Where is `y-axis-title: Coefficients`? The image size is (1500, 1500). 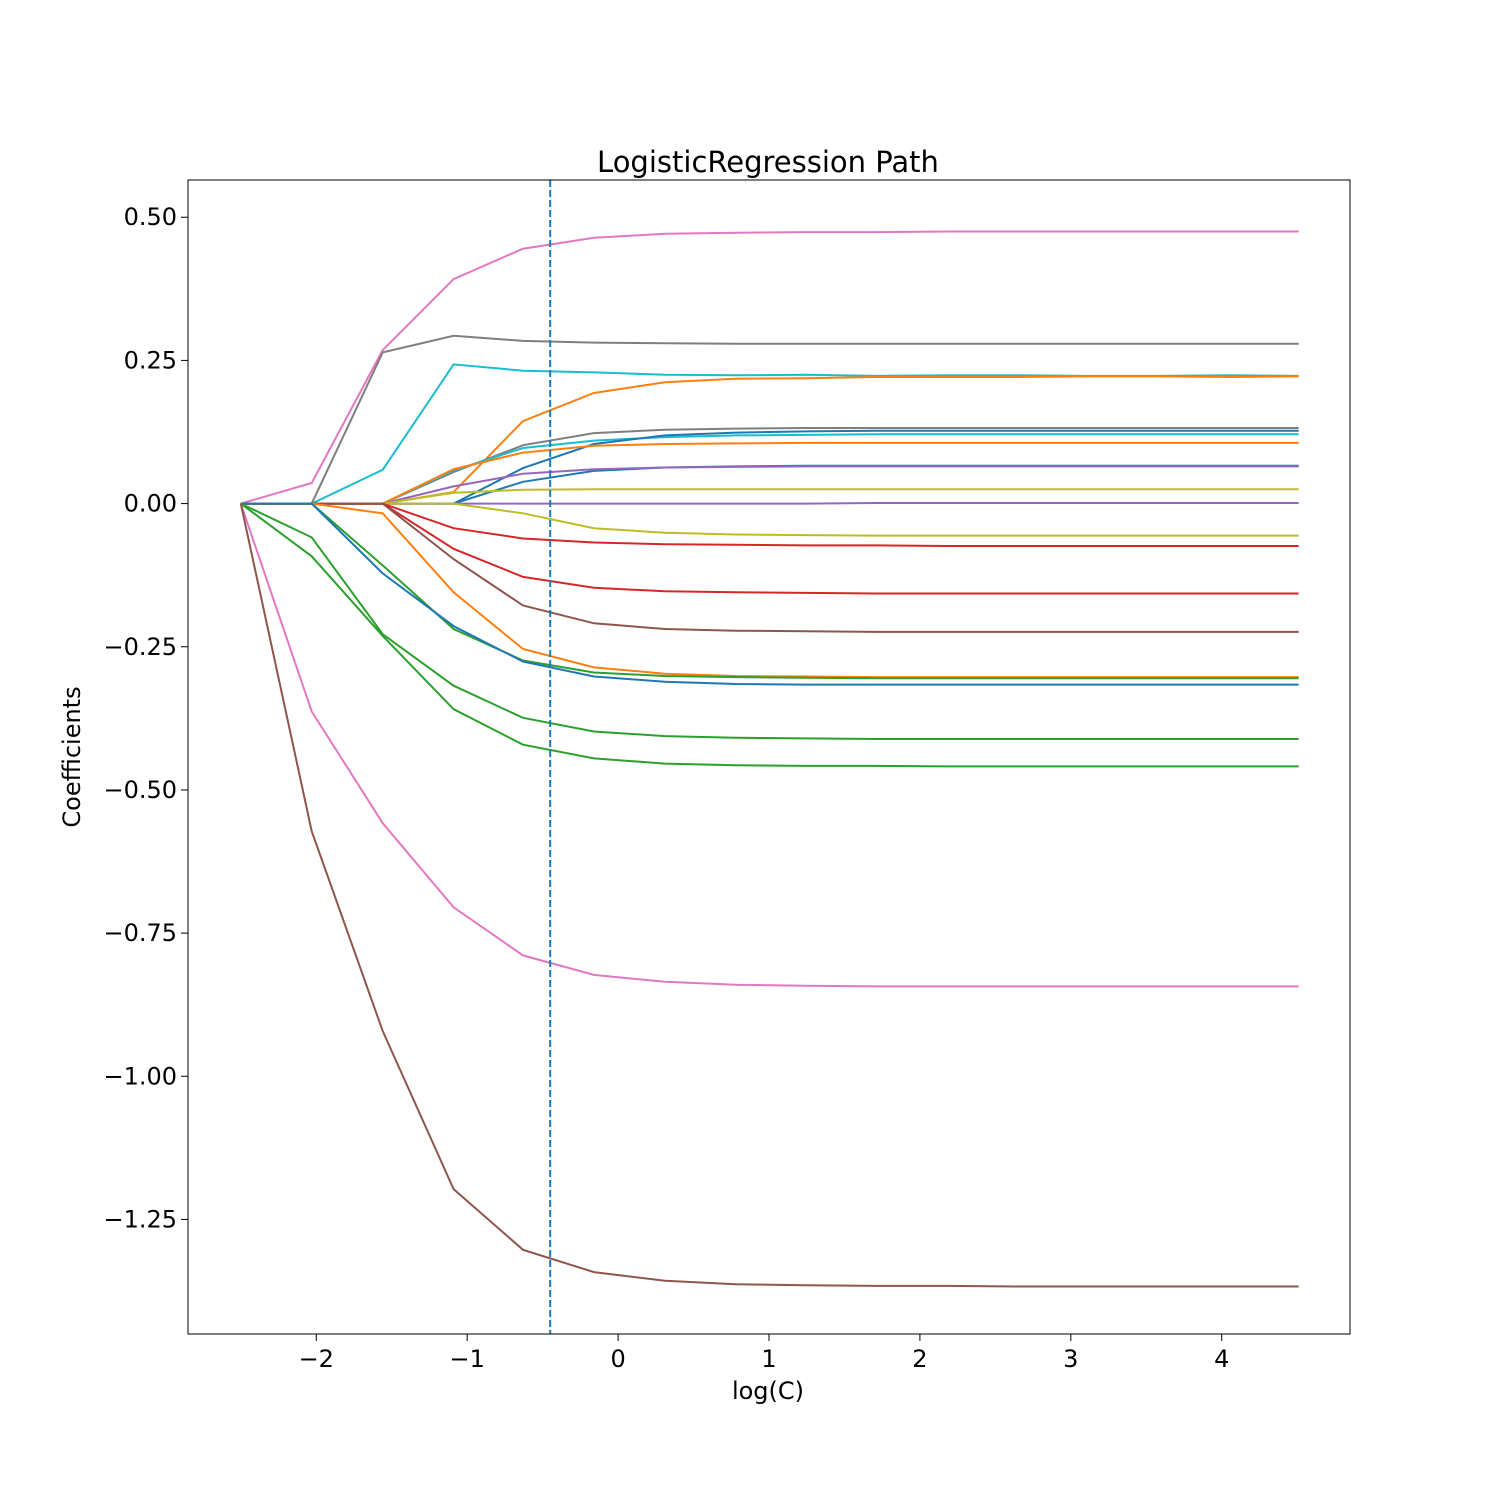
y-axis-title: Coefficients is located at coordinates (72, 756).